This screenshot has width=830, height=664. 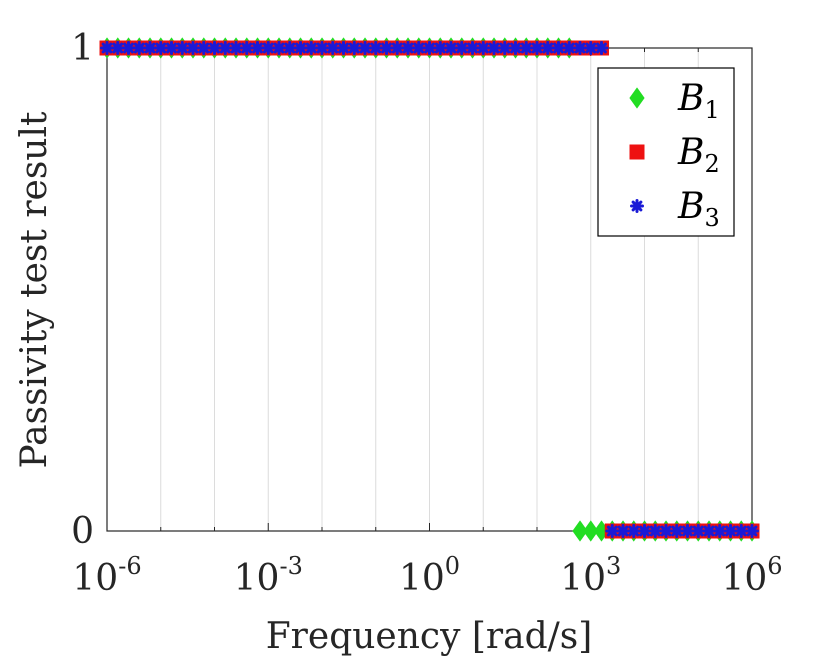 I want to click on x-tick-label: 10³, so click(x=590, y=575).